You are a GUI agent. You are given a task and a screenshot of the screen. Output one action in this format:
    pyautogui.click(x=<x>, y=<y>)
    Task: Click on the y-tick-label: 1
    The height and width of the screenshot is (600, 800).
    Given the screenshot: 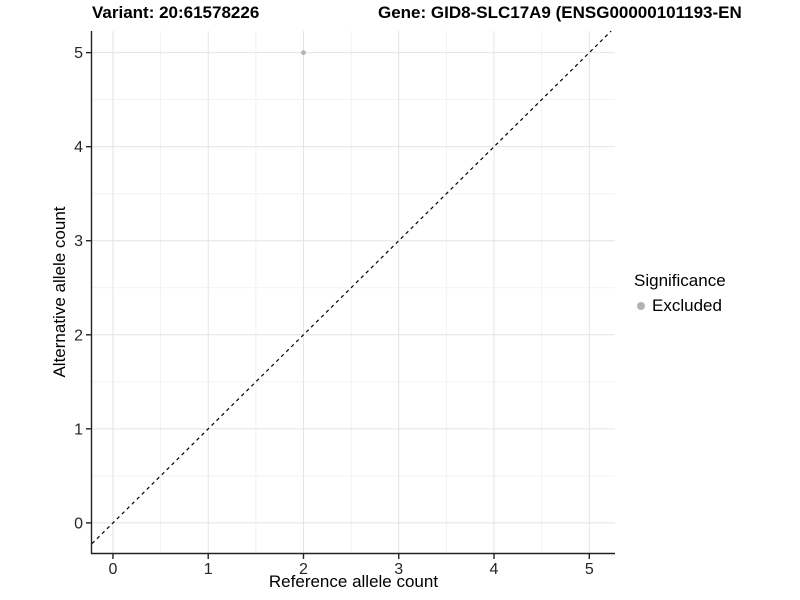 What is the action you would take?
    pyautogui.click(x=78, y=429)
    